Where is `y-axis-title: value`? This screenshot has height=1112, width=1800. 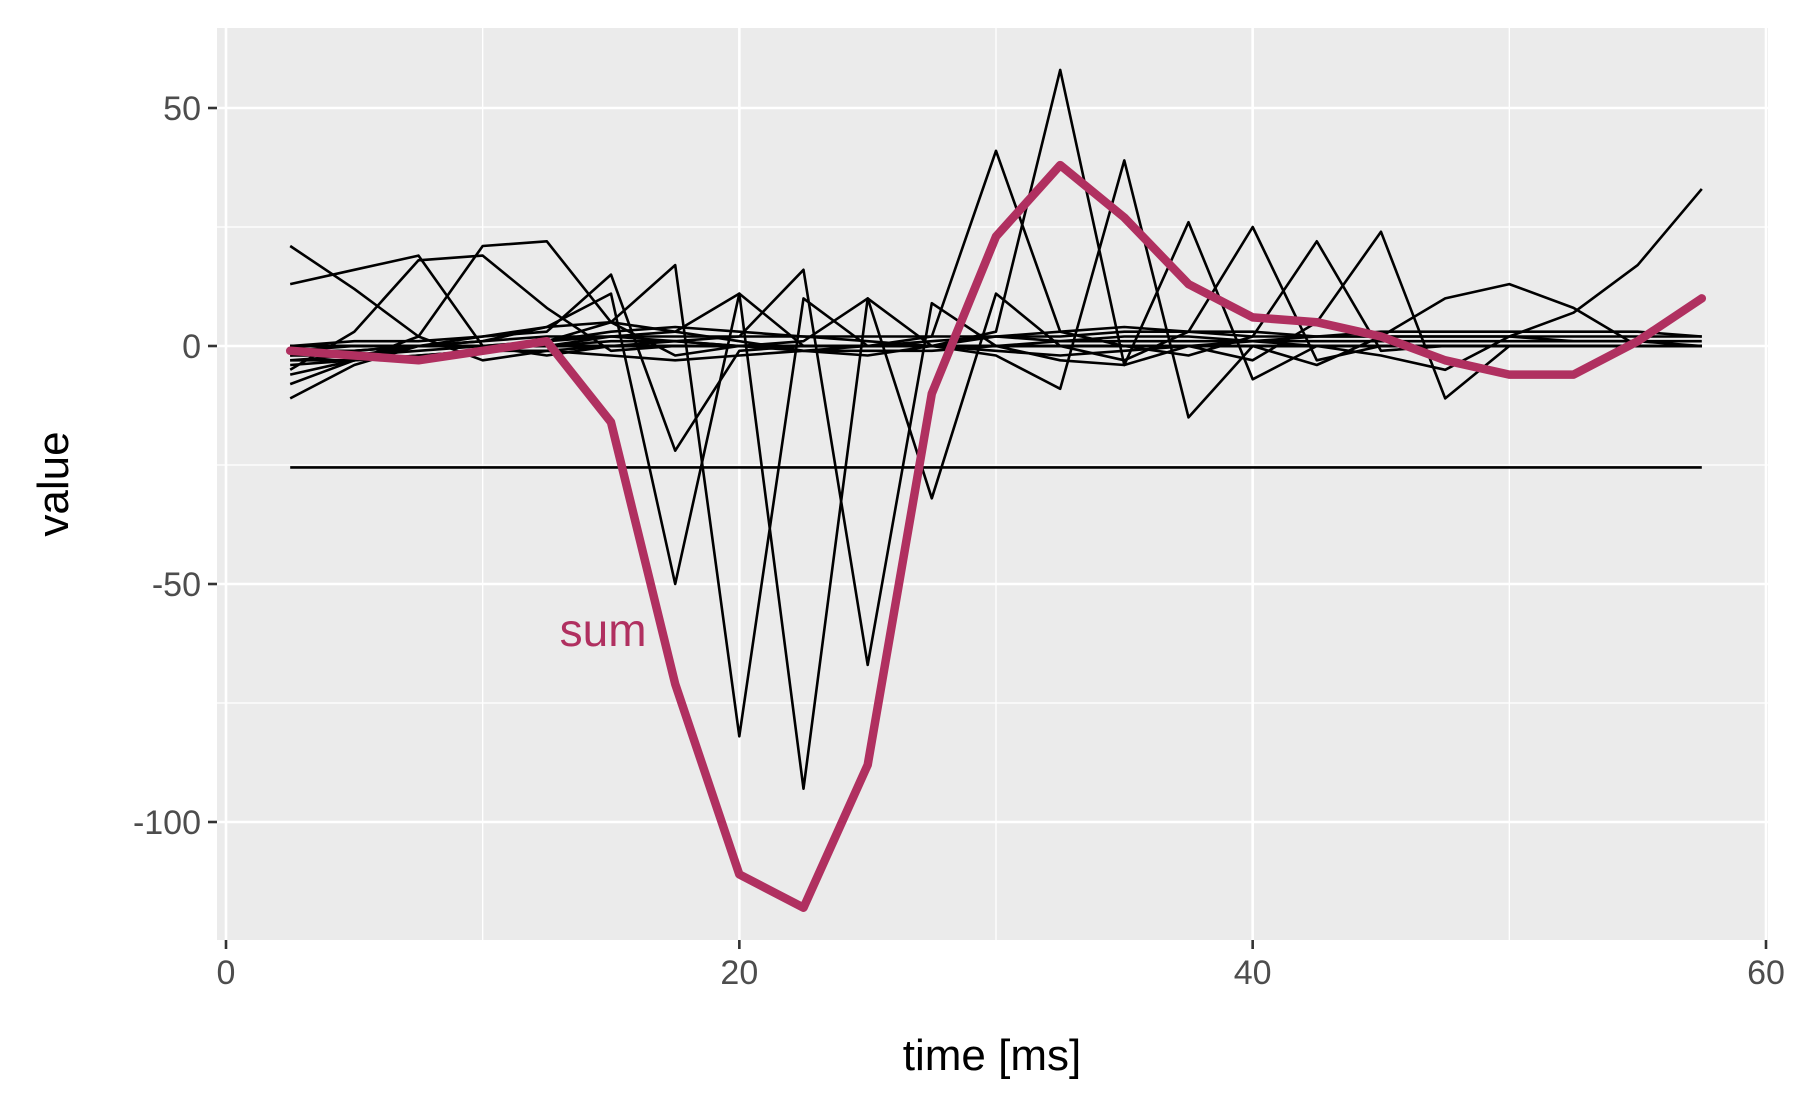
y-axis-title: value is located at coordinates (53, 483).